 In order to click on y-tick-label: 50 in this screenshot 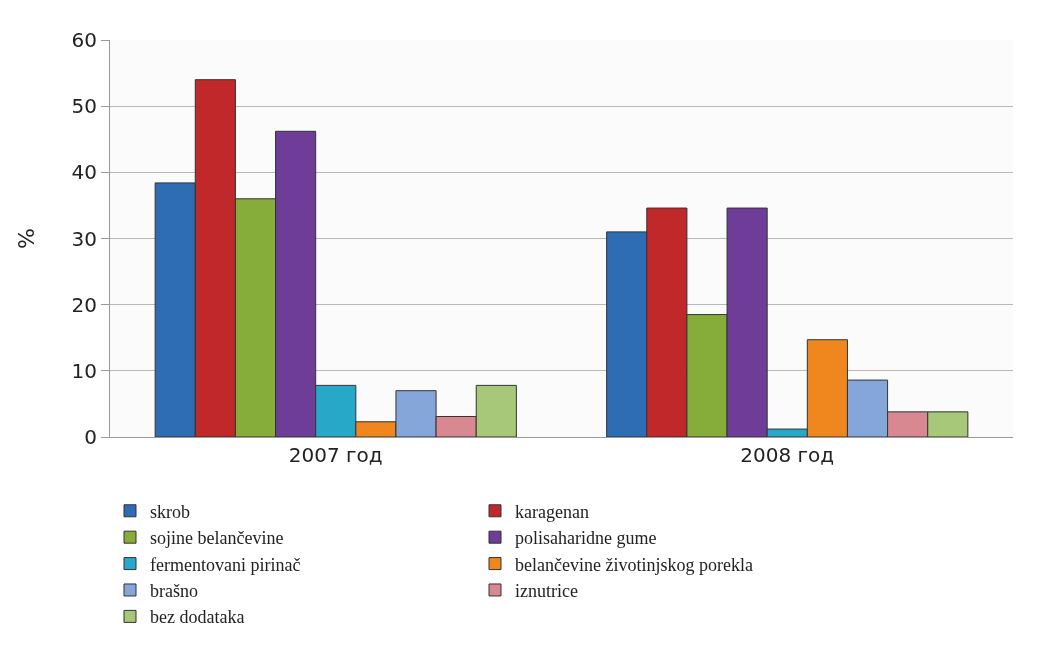, I will do `click(84, 106)`.